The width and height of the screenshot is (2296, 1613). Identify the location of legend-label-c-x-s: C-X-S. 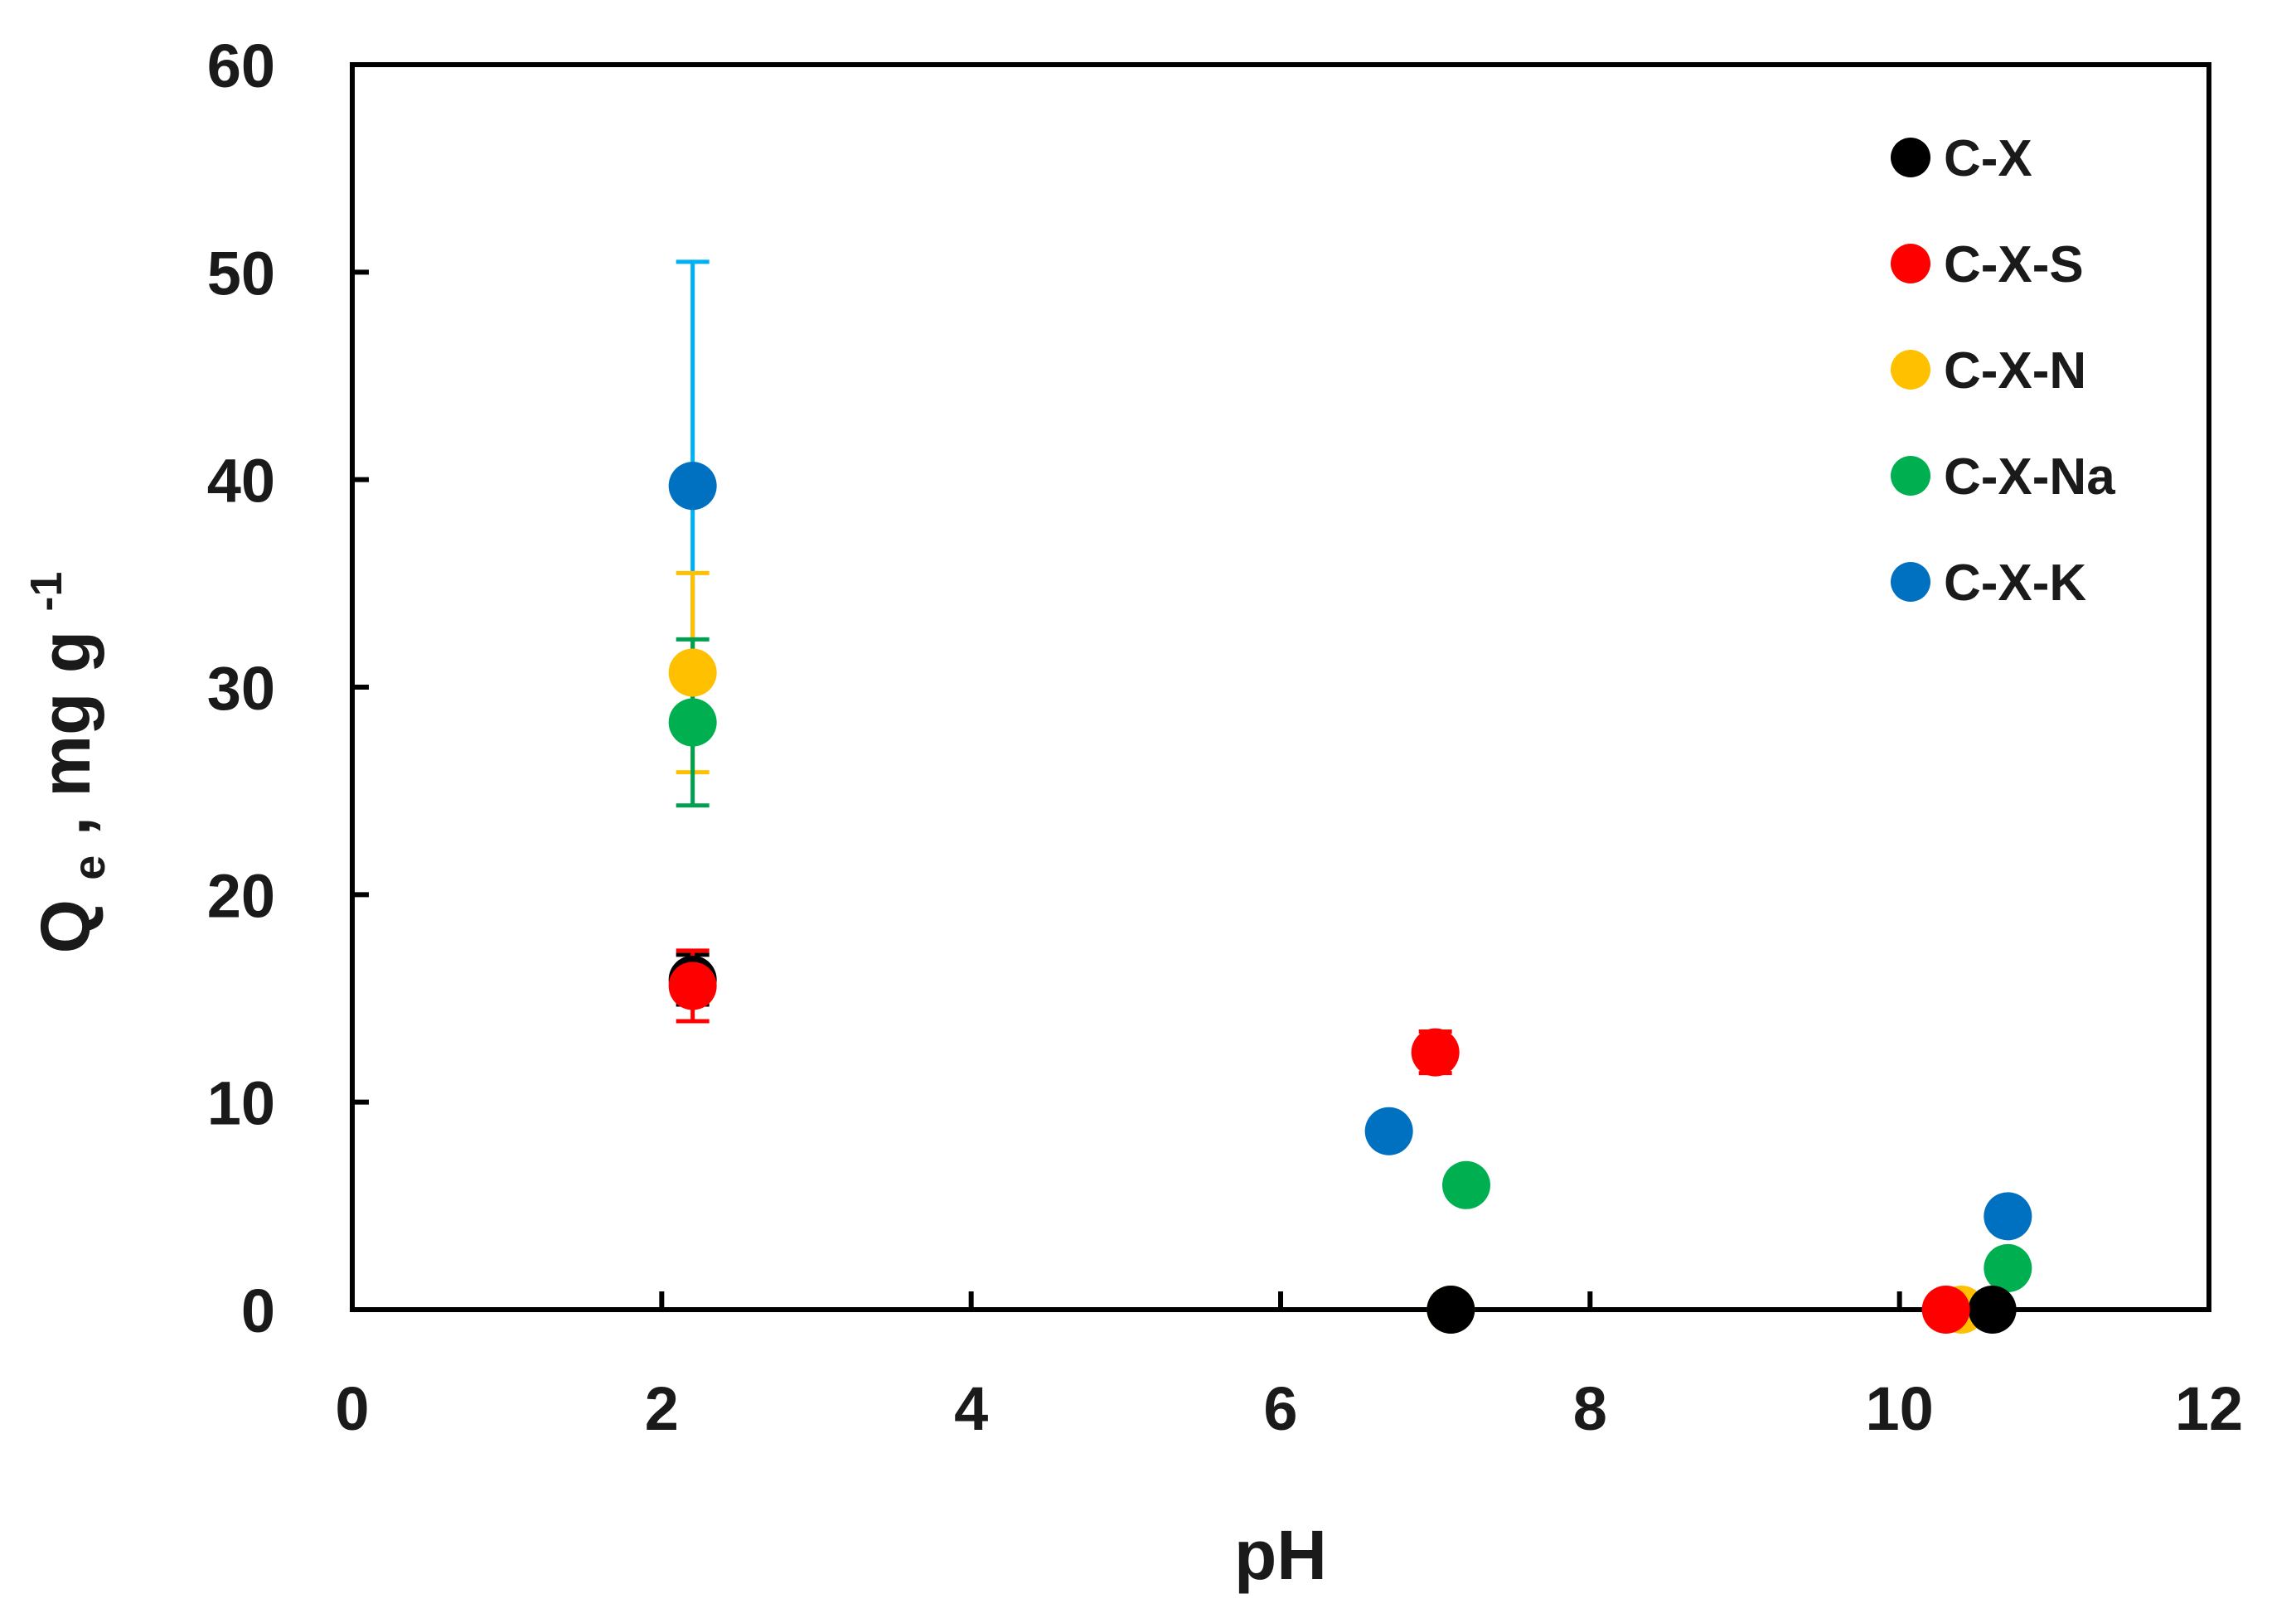
(2014, 264).